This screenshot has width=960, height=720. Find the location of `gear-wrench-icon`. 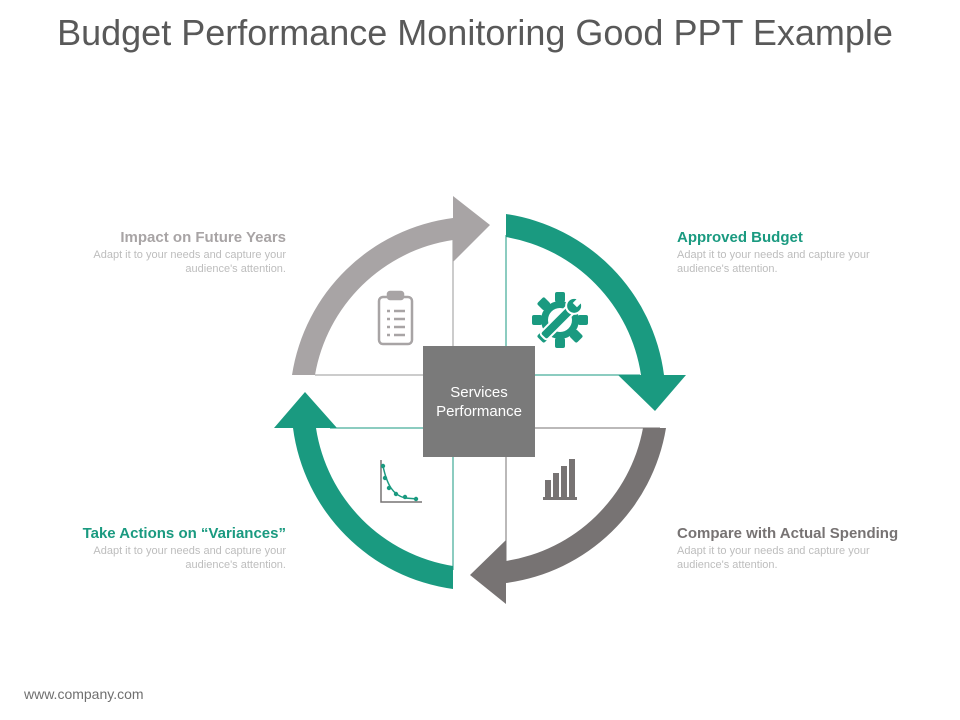

gear-wrench-icon is located at coordinates (560, 320).